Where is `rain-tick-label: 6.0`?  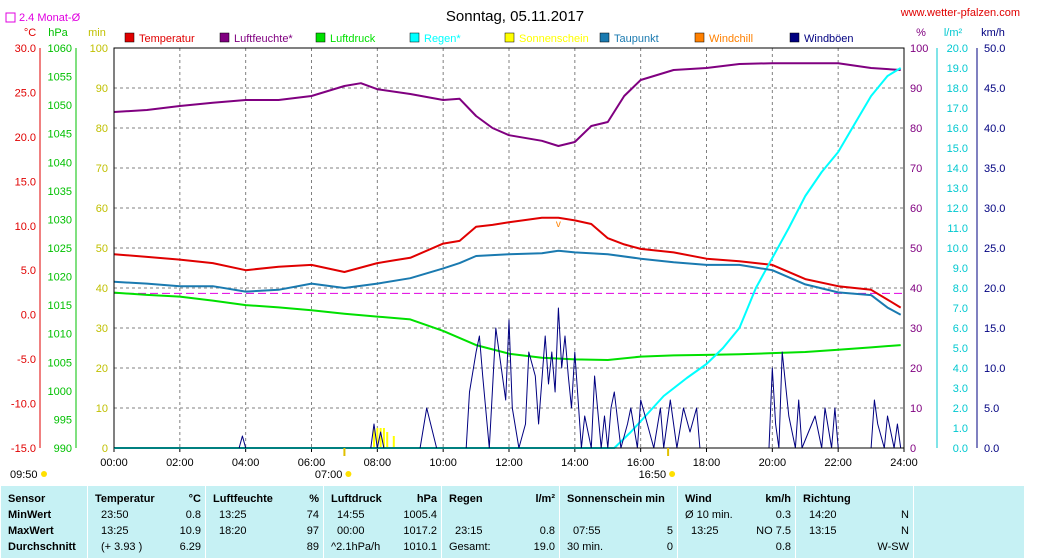 rain-tick-label: 6.0 is located at coordinates (960, 329).